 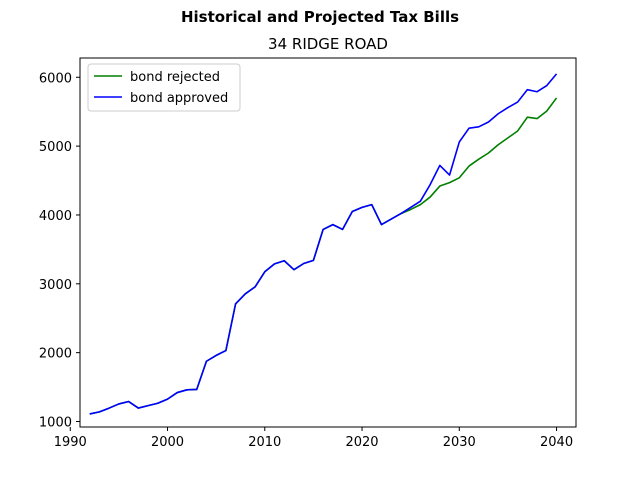 What do you see at coordinates (55, 354) in the screenshot?
I see `y-tick-label: 2000` at bounding box center [55, 354].